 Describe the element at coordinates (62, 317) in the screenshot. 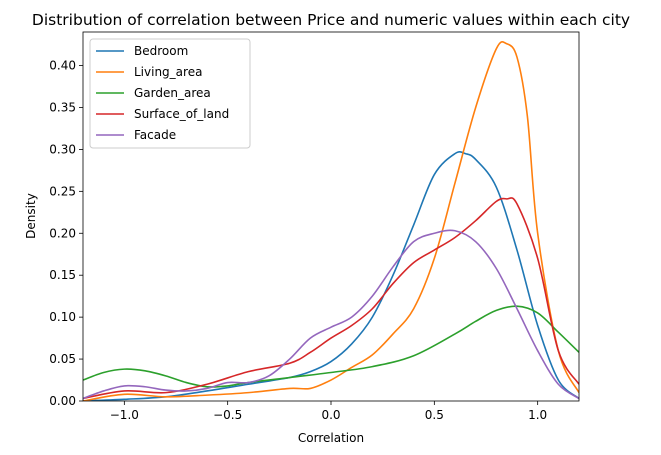

I see `y-tick-label: 0.10` at that location.